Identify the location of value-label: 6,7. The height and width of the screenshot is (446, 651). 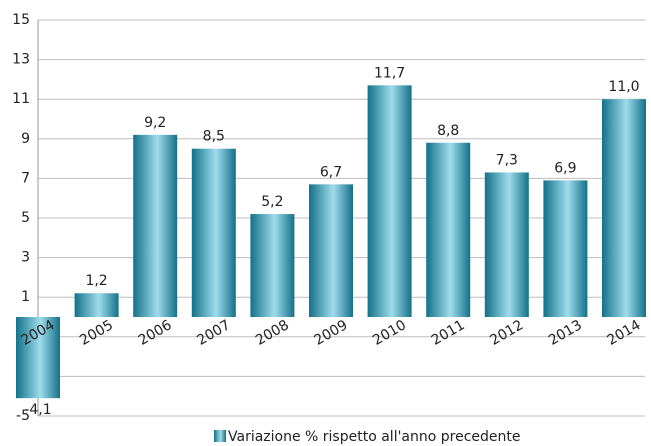
(331, 172).